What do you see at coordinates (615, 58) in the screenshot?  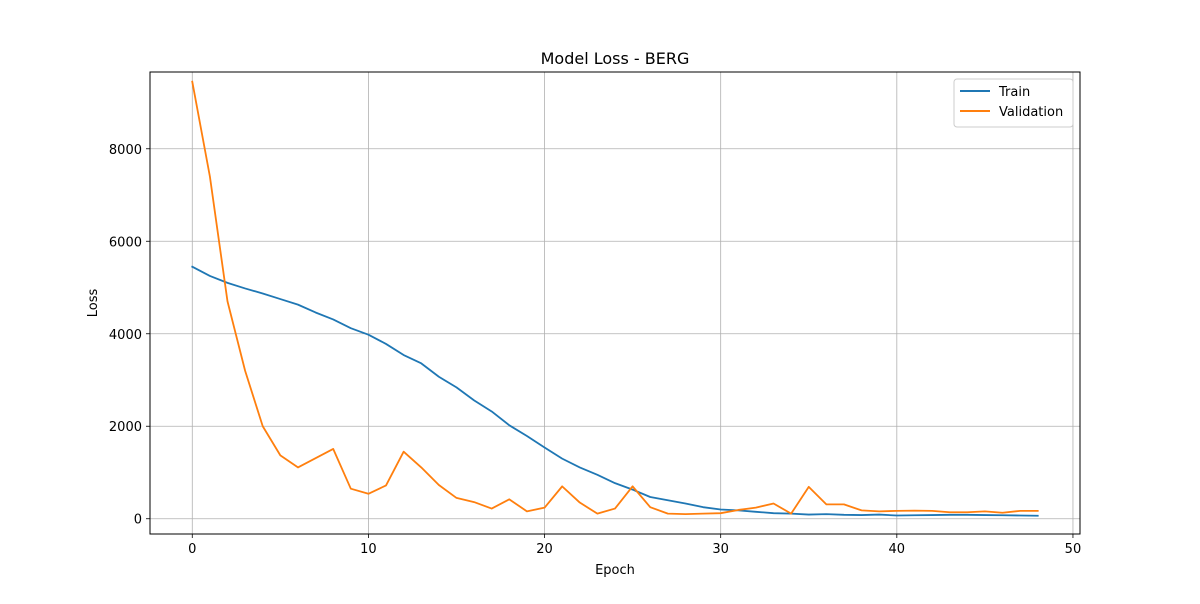 I see `chart-title: Model Loss - BERG` at bounding box center [615, 58].